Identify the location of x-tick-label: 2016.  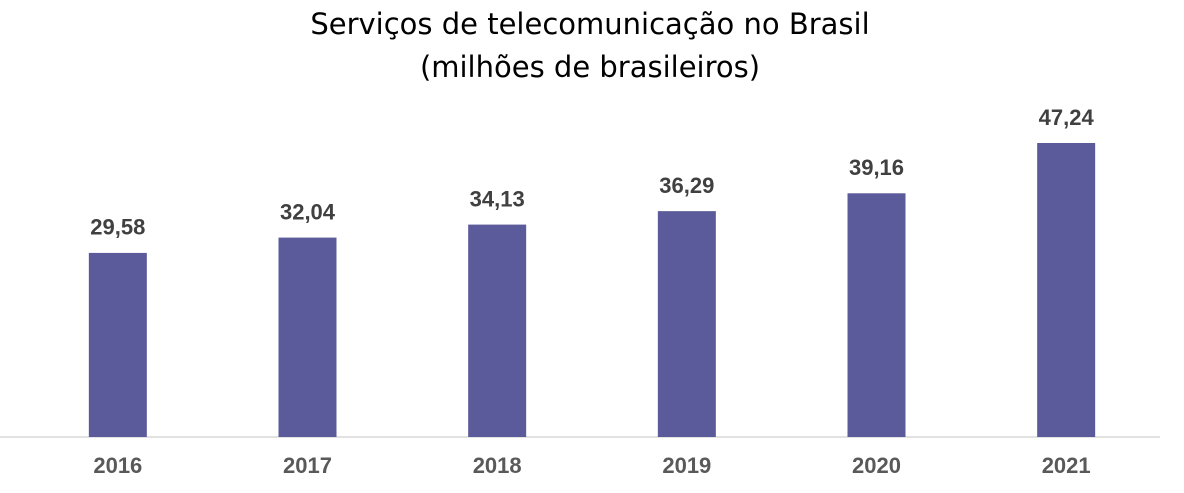
(117, 465).